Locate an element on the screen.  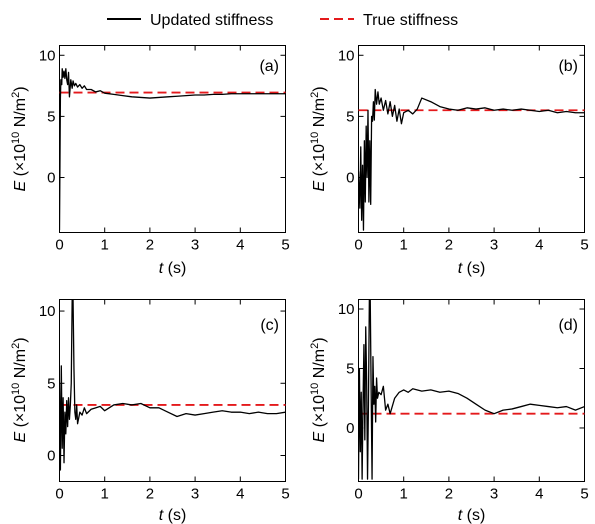
panel-label: (d) is located at coordinates (568, 325).